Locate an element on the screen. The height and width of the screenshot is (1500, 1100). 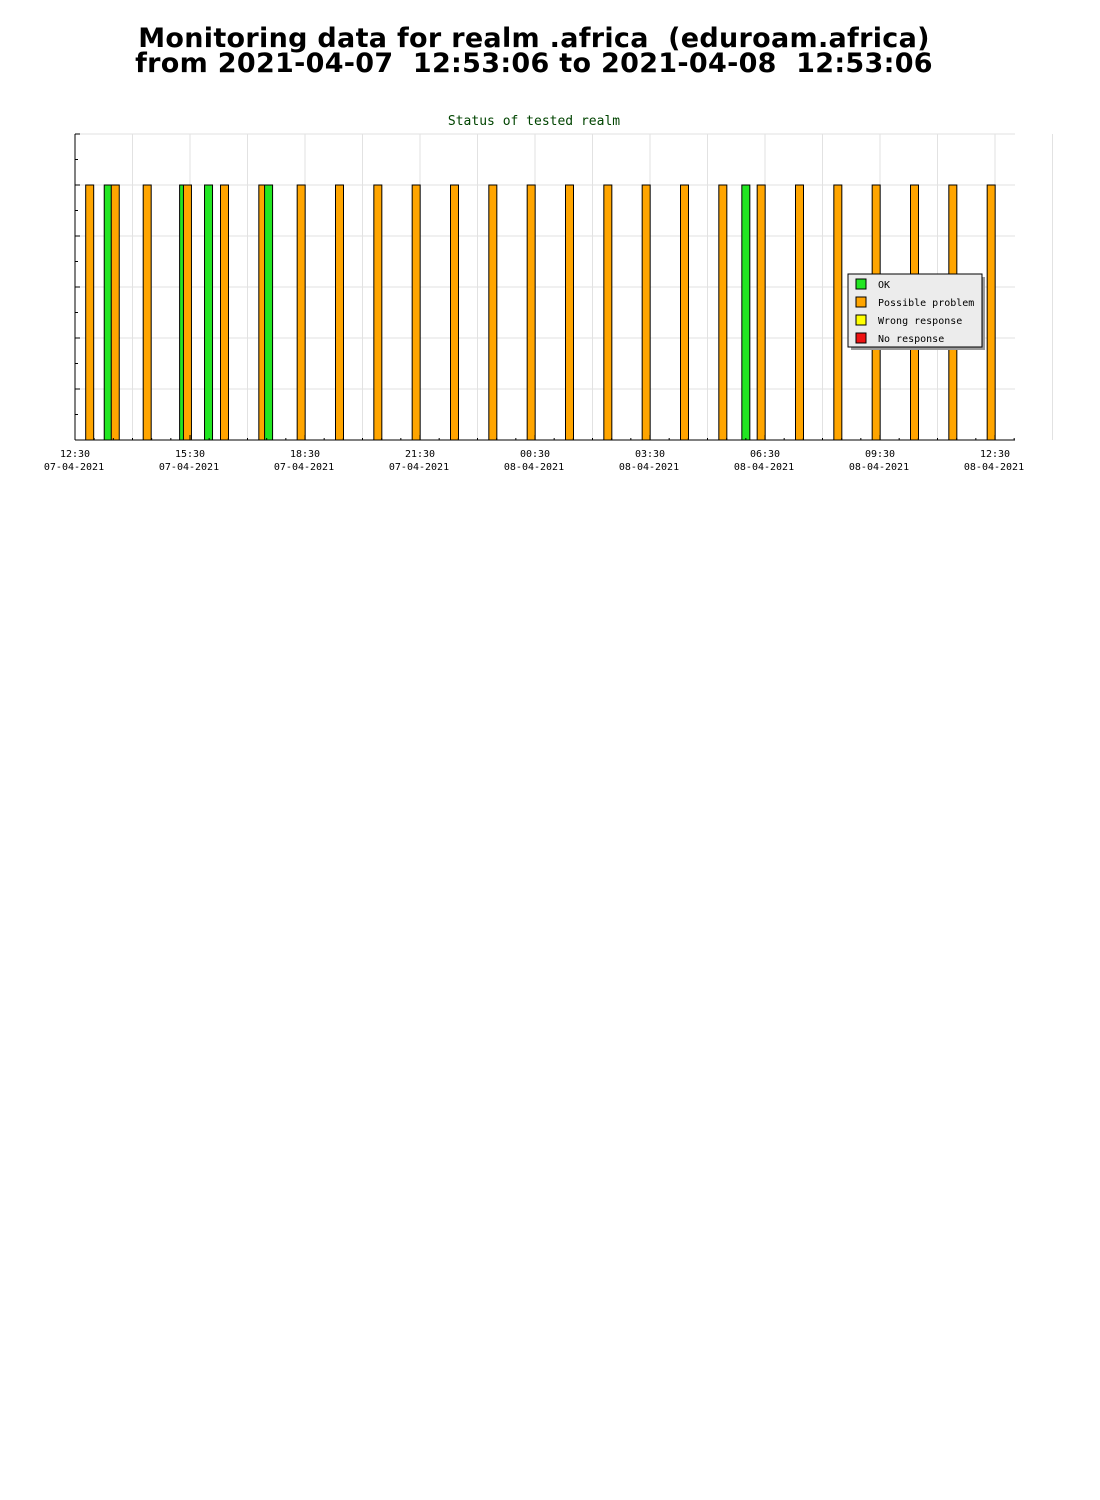
x-tick-time-label: 03:30 is located at coordinates (650, 454).